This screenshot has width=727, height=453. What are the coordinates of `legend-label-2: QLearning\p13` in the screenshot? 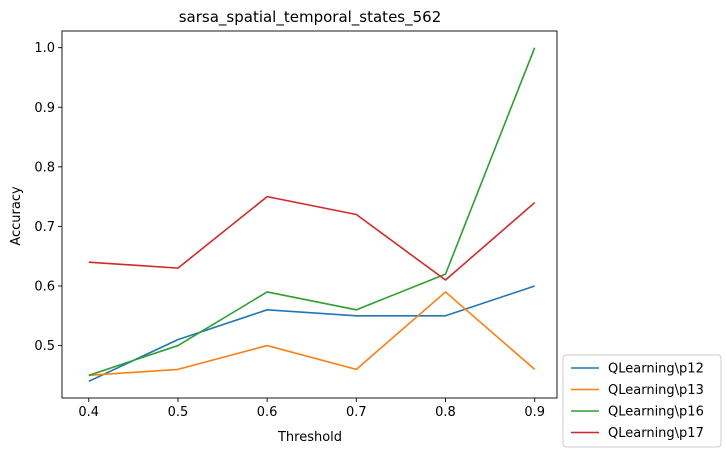 It's located at (656, 390).